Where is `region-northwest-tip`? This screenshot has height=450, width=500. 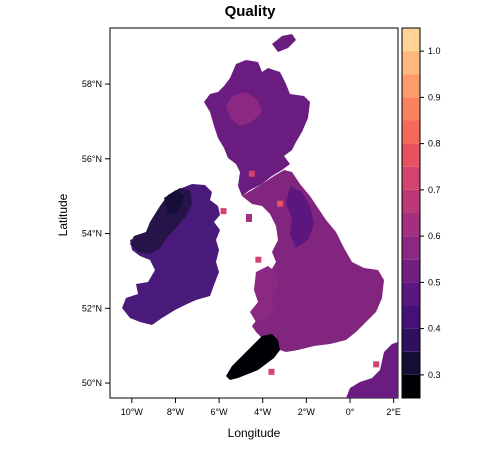 region-northwest-tip is located at coordinates (174, 202).